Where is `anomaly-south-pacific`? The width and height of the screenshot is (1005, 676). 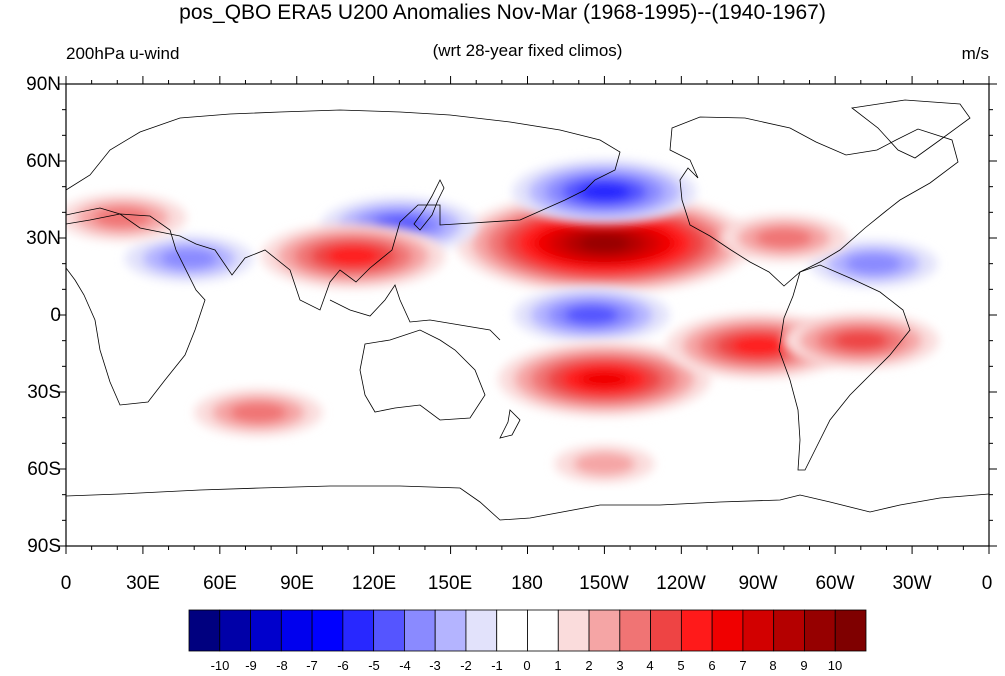
anomaly-south-pacific is located at coordinates (604, 379).